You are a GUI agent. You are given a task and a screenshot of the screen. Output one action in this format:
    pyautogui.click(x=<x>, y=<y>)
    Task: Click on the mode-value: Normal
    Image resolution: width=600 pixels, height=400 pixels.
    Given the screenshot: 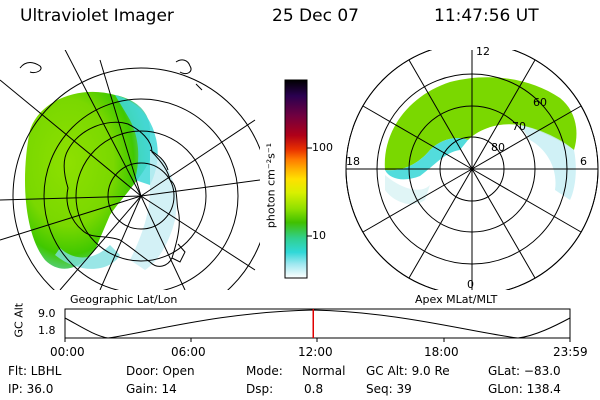 What is the action you would take?
    pyautogui.click(x=324, y=371)
    